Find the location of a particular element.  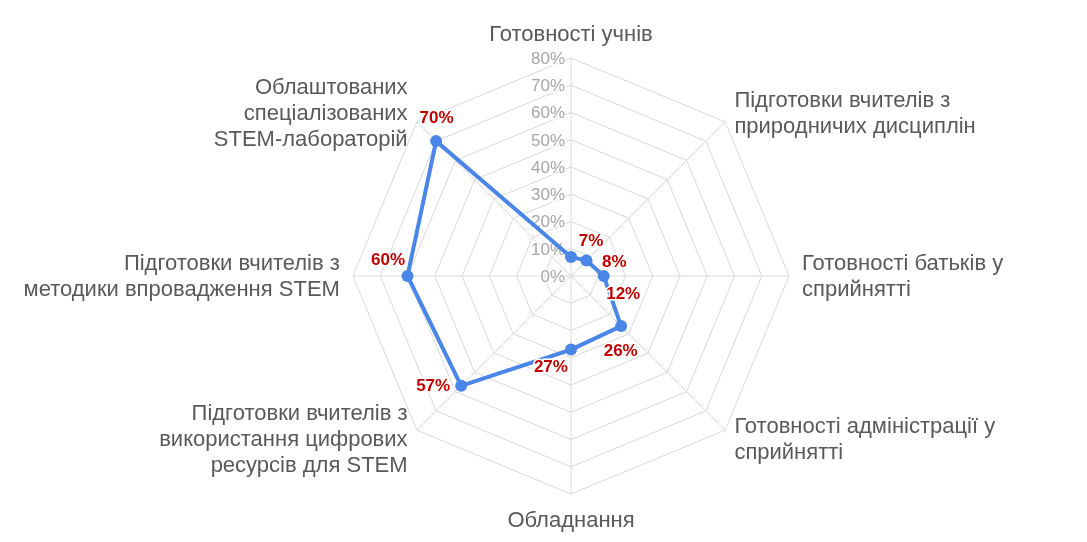

data-label: 8% is located at coordinates (614, 261).